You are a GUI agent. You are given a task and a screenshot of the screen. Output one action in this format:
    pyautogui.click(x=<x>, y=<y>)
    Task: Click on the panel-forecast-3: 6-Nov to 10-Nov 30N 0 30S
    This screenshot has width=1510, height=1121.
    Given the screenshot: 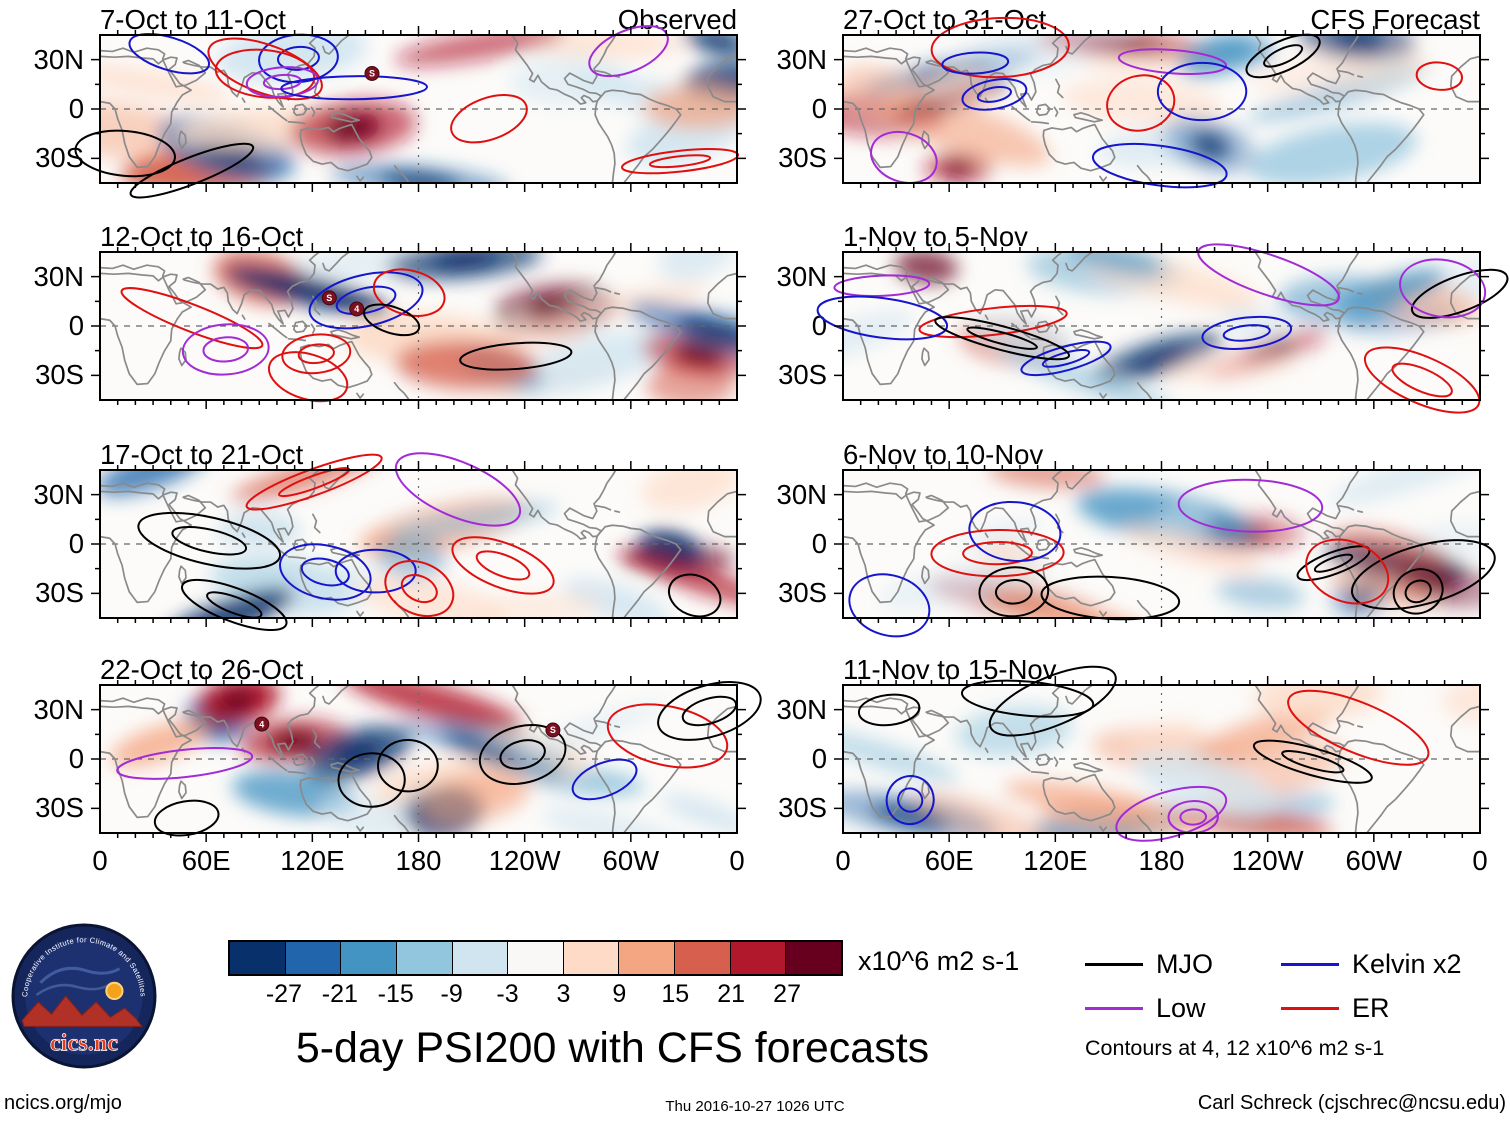 What is the action you would take?
    pyautogui.click(x=1124, y=538)
    